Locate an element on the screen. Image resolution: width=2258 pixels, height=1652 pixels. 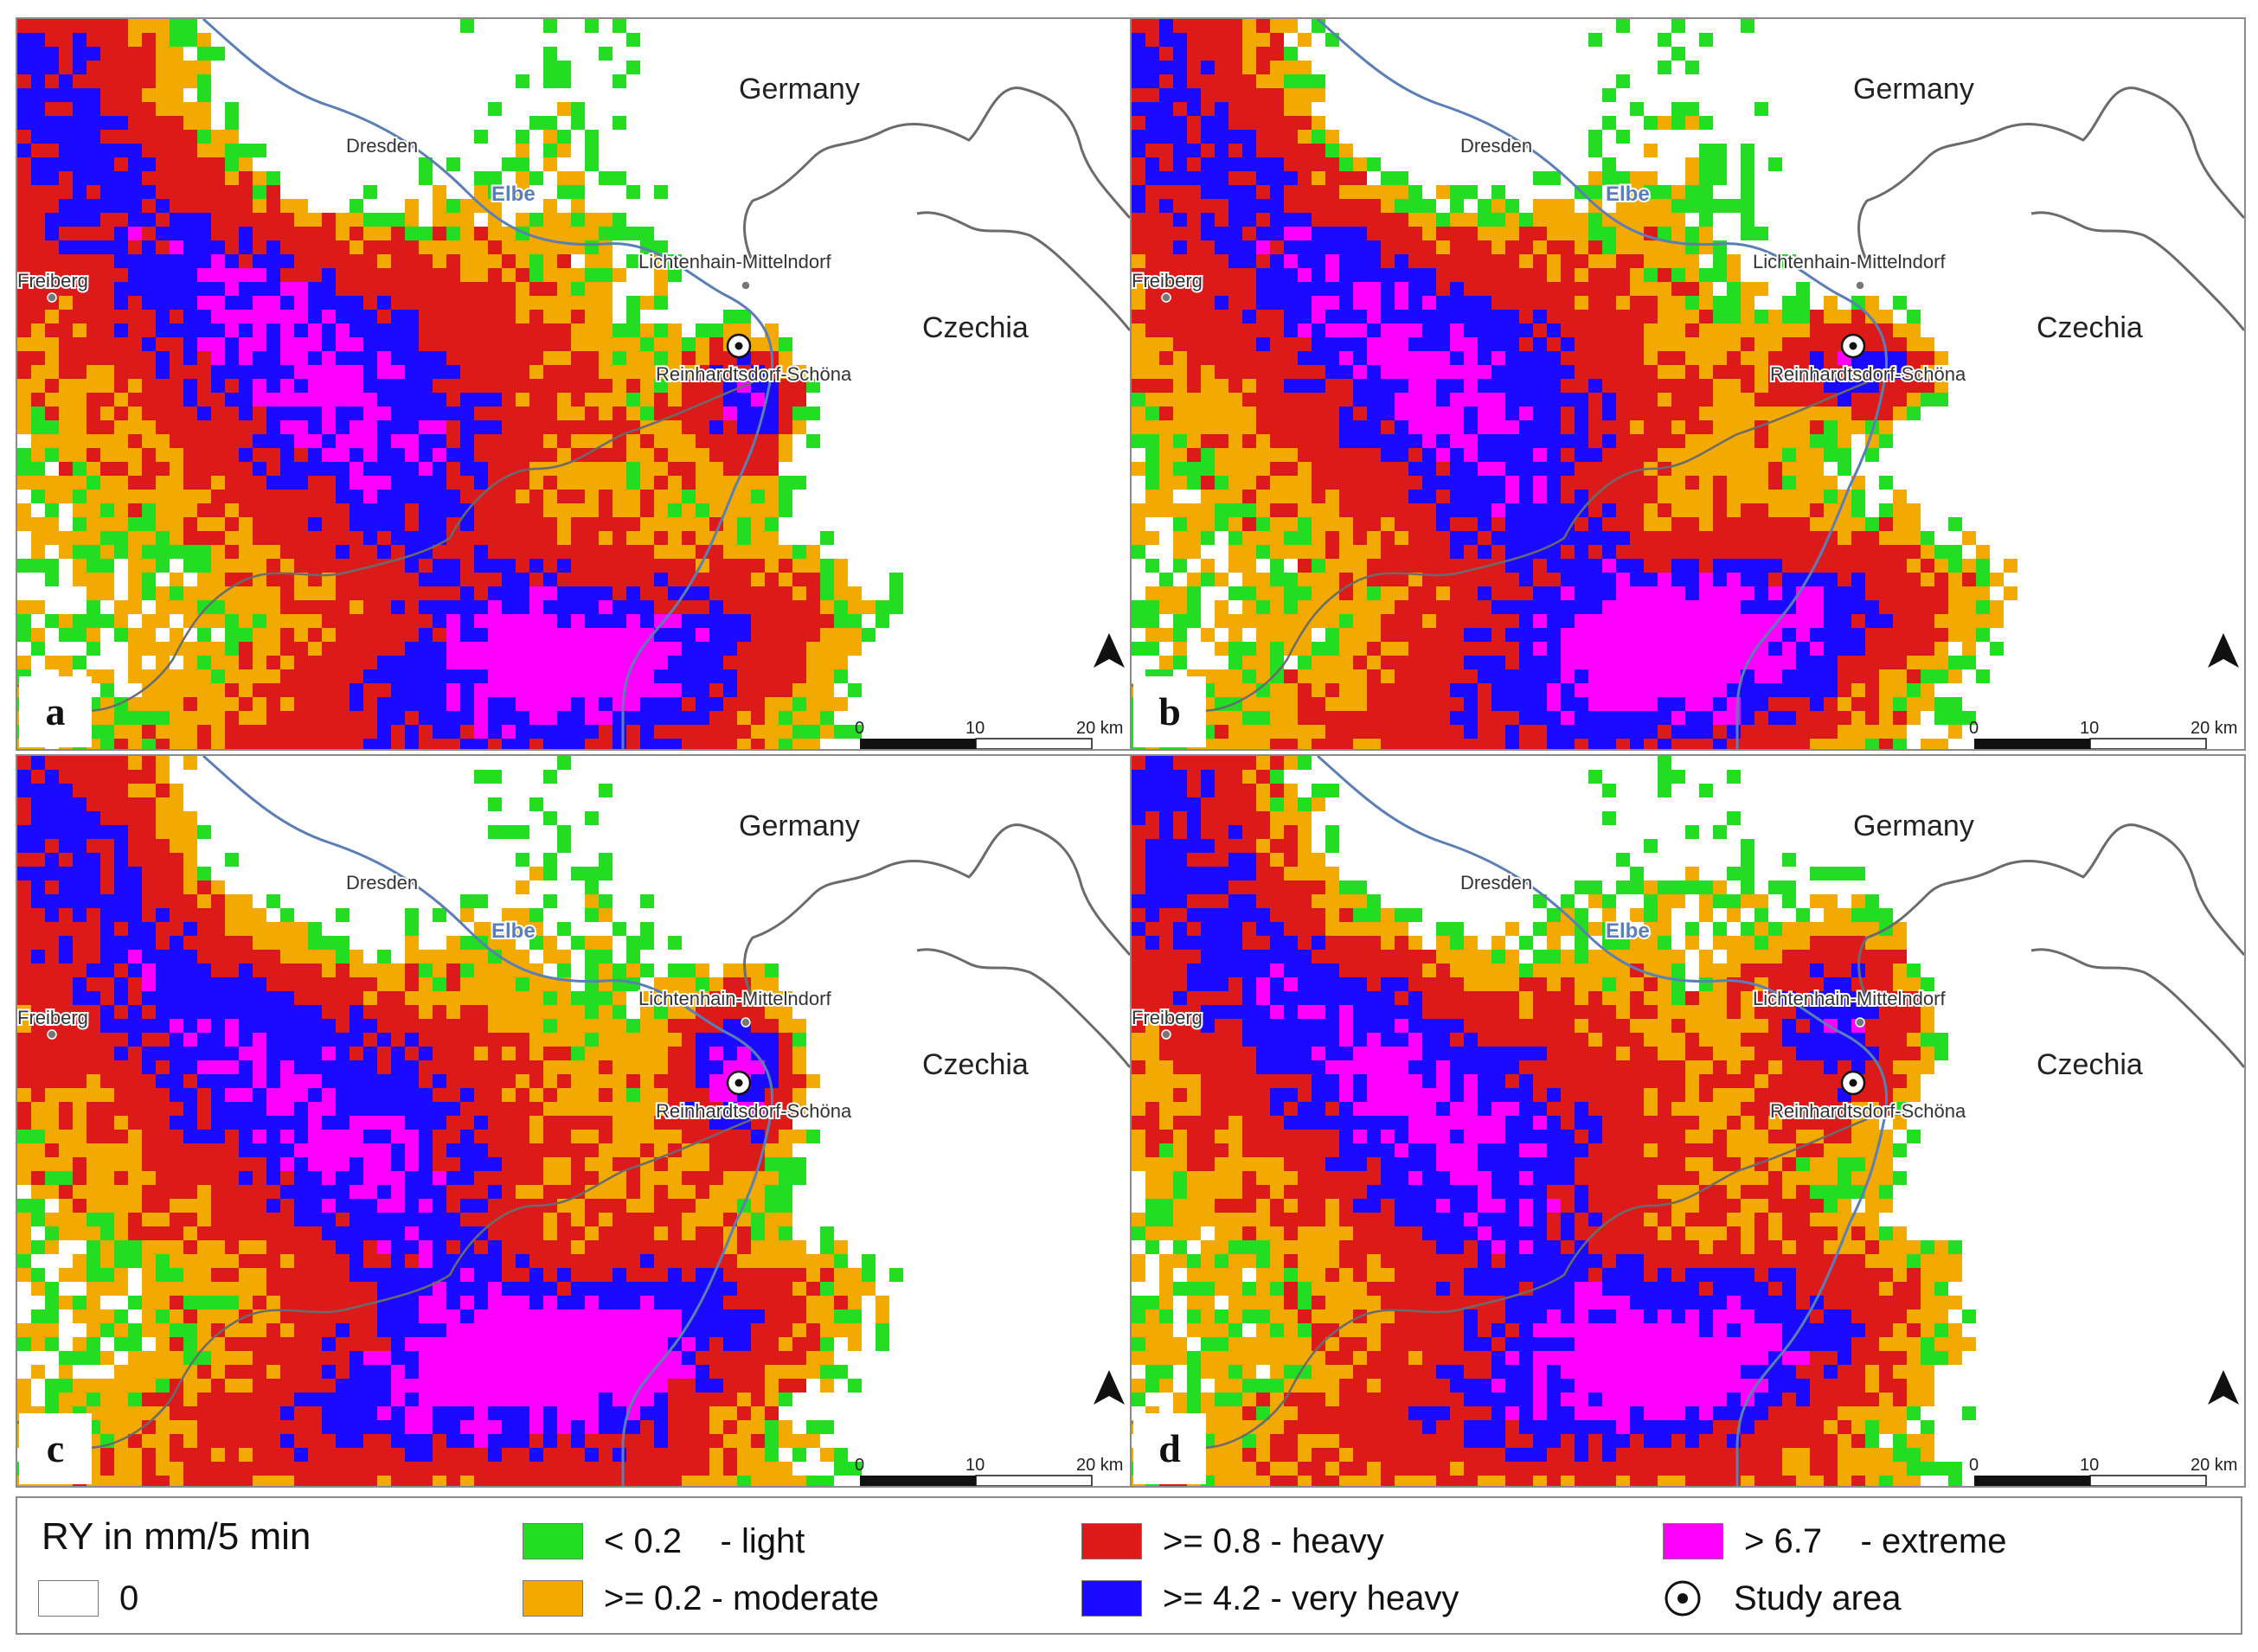
legend-item-zero: 0 is located at coordinates (88, 1598).